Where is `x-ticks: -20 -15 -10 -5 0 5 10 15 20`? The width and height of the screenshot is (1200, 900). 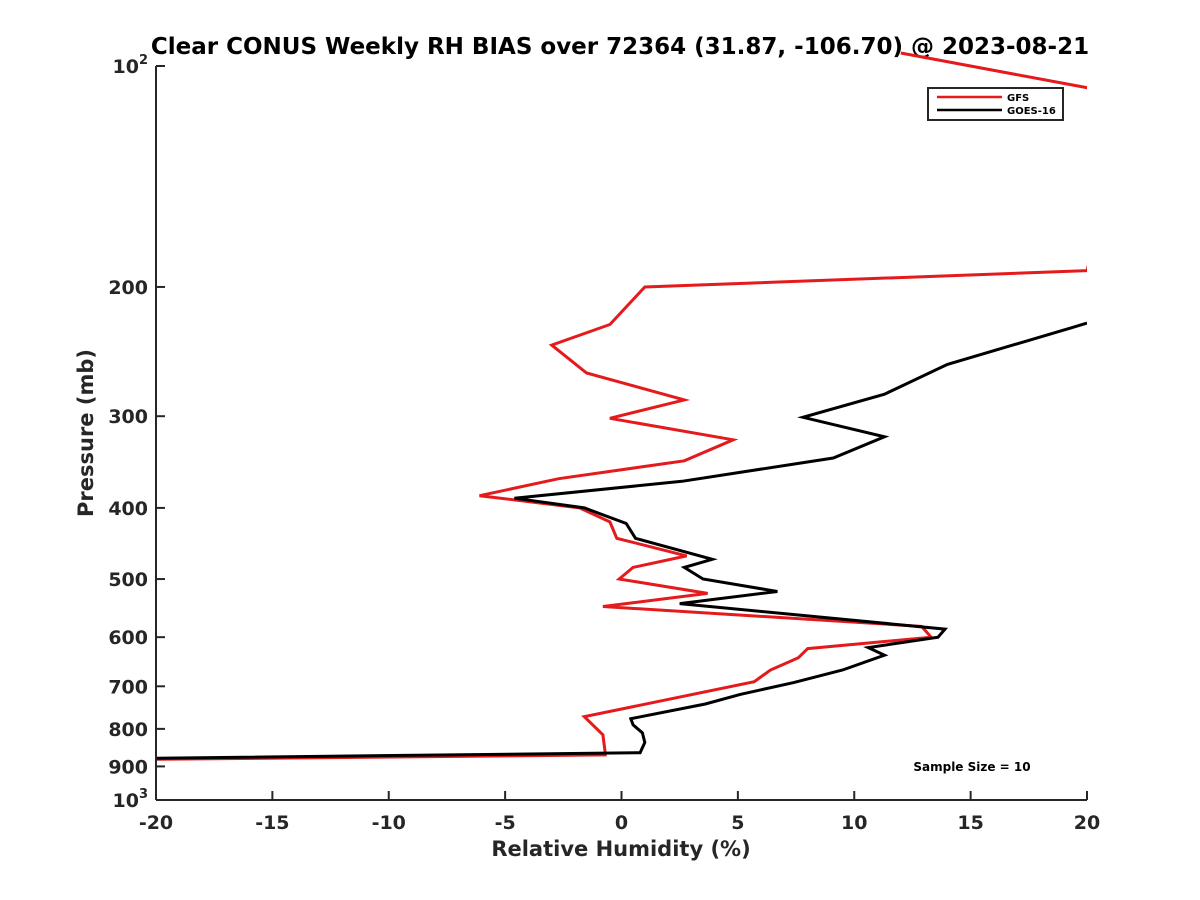 x-ticks: -20 -15 -10 -5 0 5 10 15 20 is located at coordinates (619, 812).